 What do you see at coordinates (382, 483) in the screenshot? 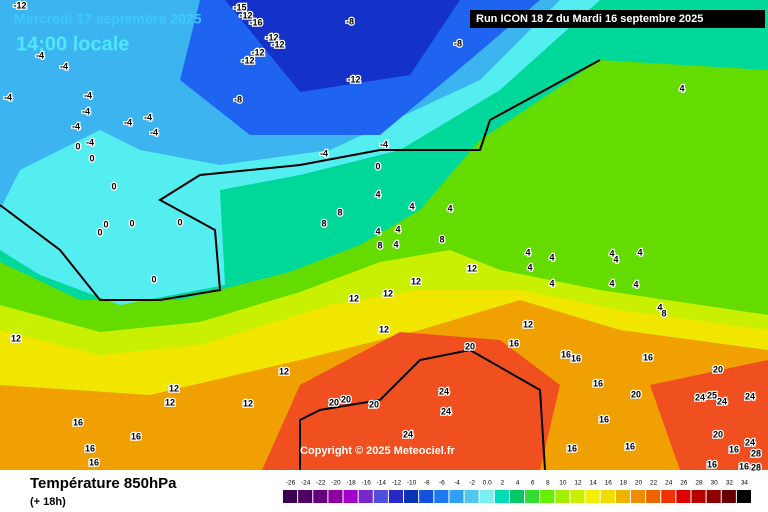
I see `scale-label: -14` at bounding box center [382, 483].